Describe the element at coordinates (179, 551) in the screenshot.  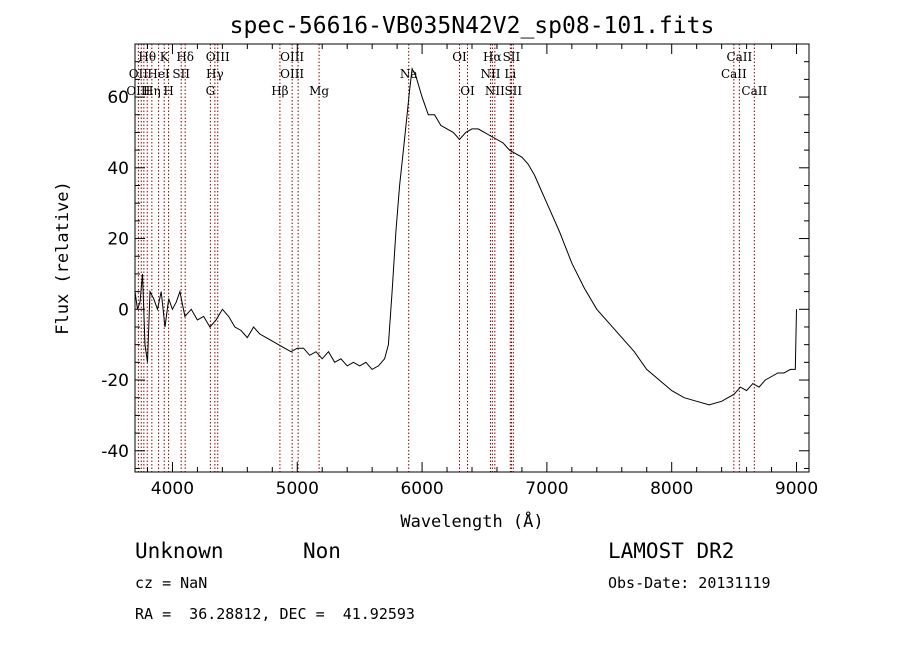
I see `object-class: Unknown` at that location.